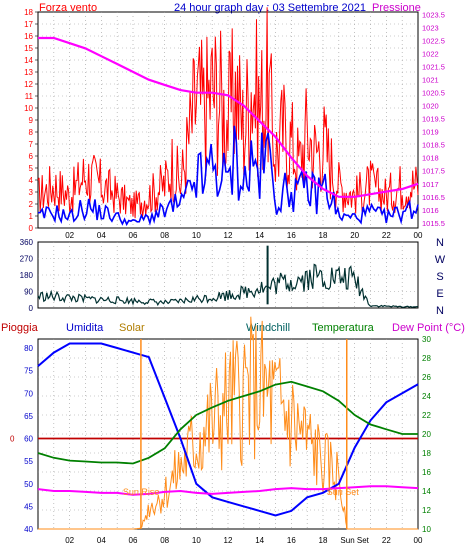 The image size is (466, 555). I want to click on wind-tick-label: 7, so click(31, 144).